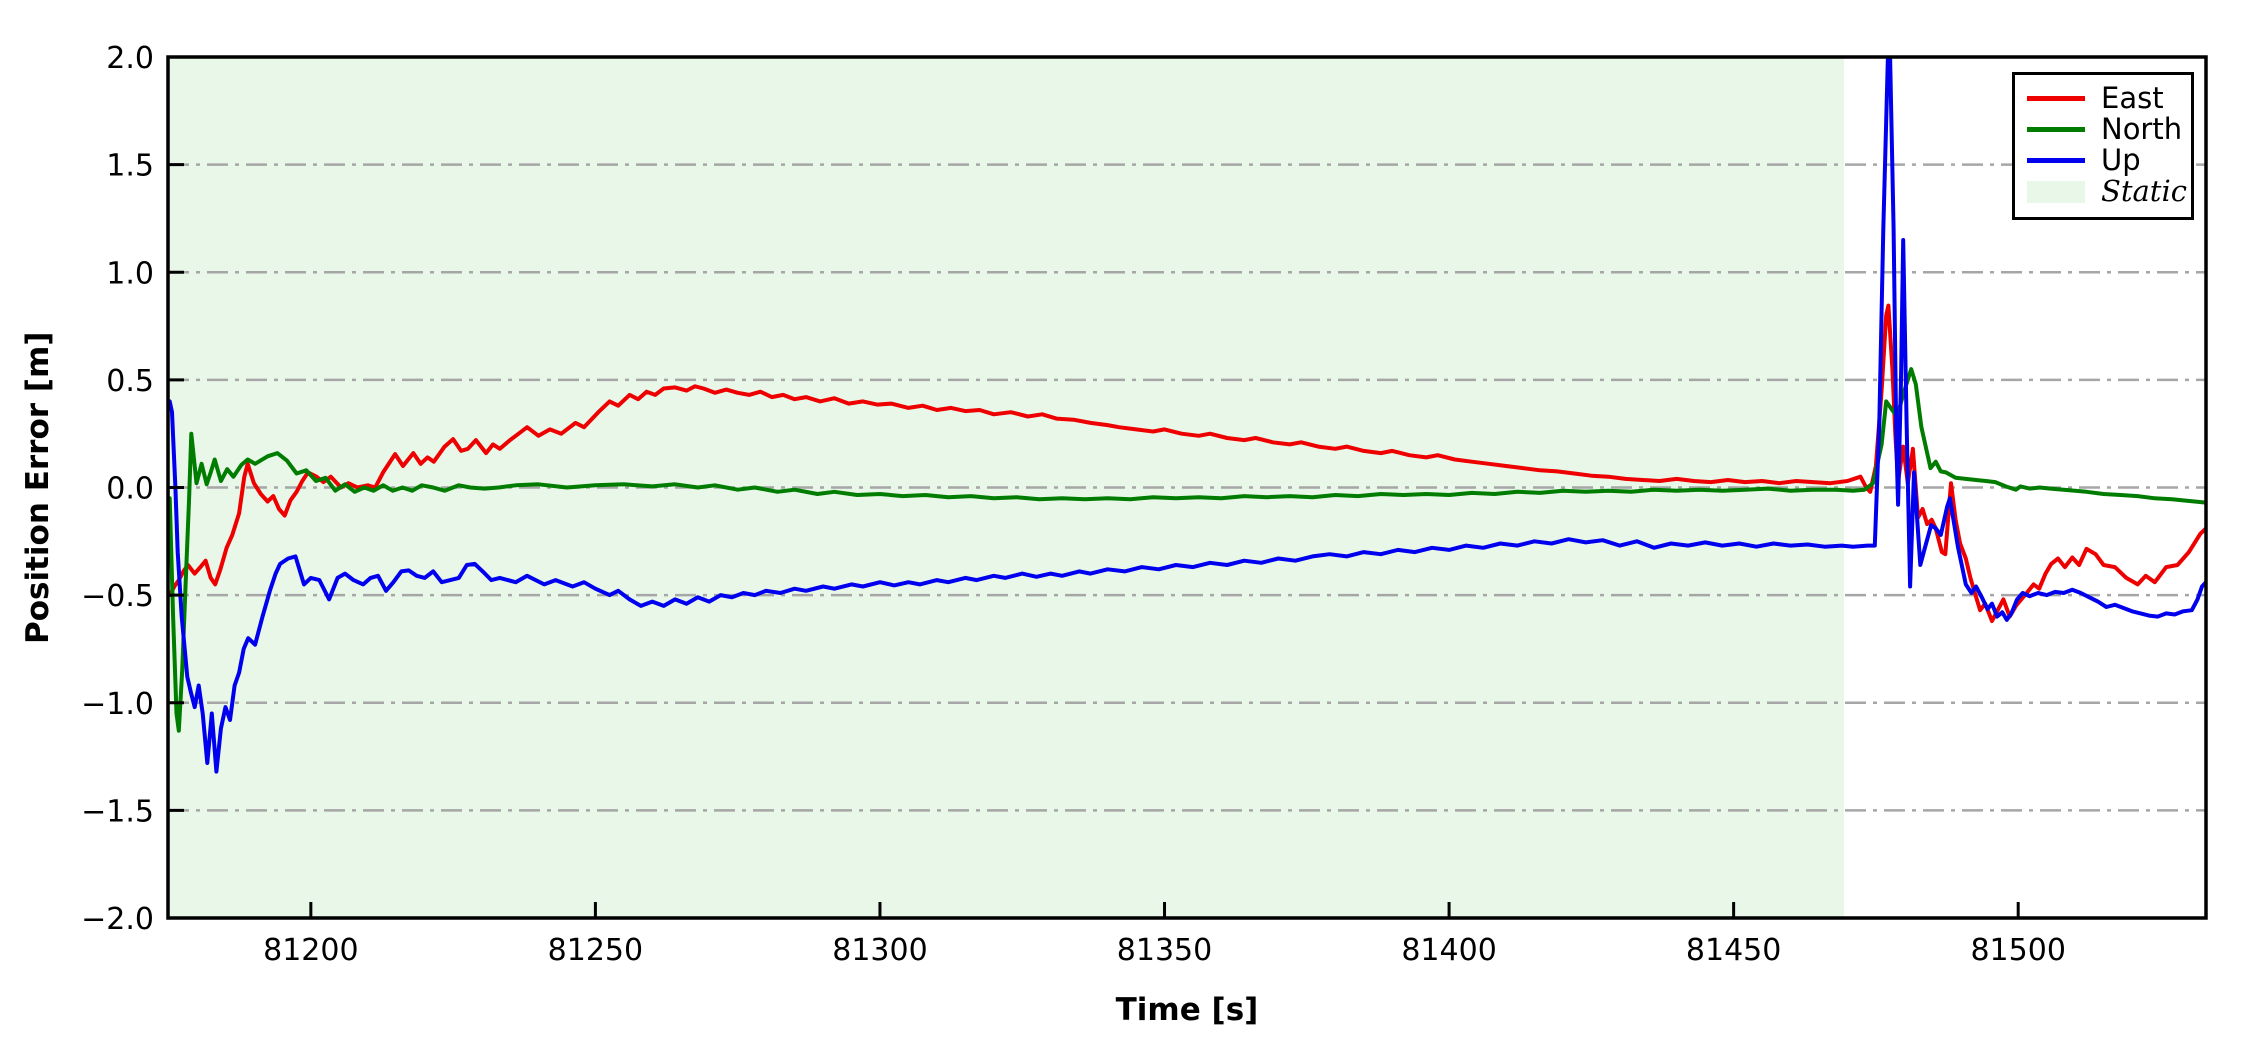  What do you see at coordinates (130, 489) in the screenshot?
I see `y-tick-label: 0.0` at bounding box center [130, 489].